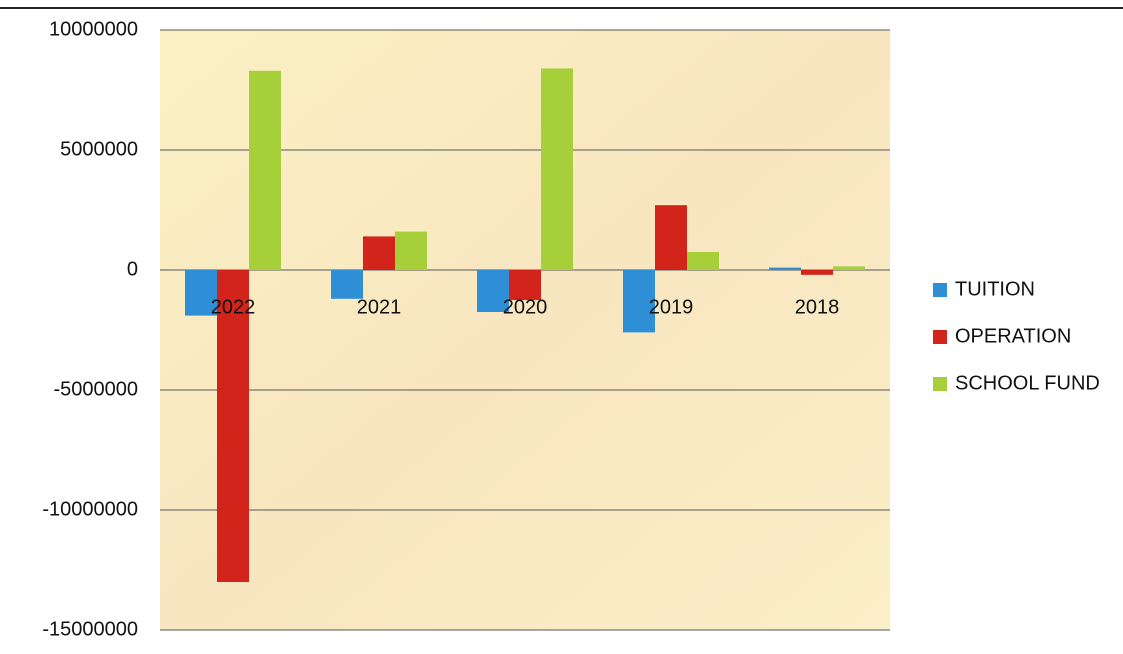 This screenshot has width=1123, height=654. I want to click on y-tick-label: 0, so click(132, 269).